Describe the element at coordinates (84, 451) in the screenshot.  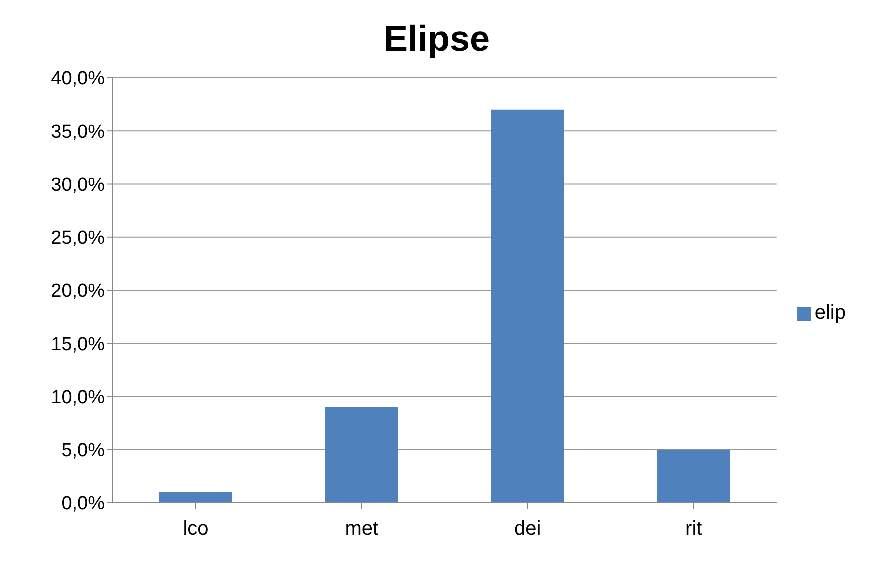
I see `y-tick-label: 5,0%` at that location.